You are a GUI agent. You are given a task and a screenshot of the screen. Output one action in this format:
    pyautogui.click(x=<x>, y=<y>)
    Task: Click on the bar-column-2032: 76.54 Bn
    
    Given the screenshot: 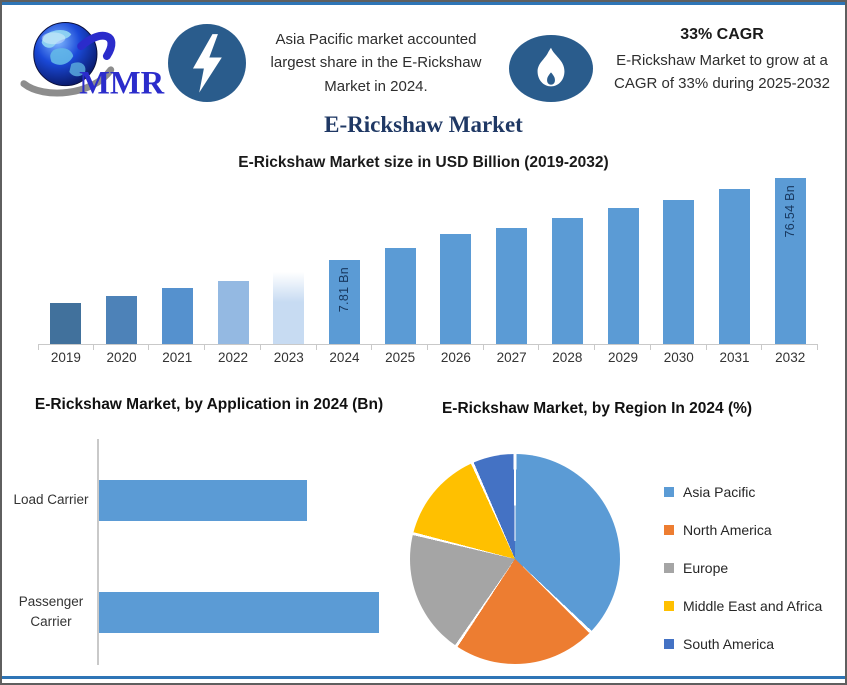 What is the action you would take?
    pyautogui.click(x=790, y=261)
    